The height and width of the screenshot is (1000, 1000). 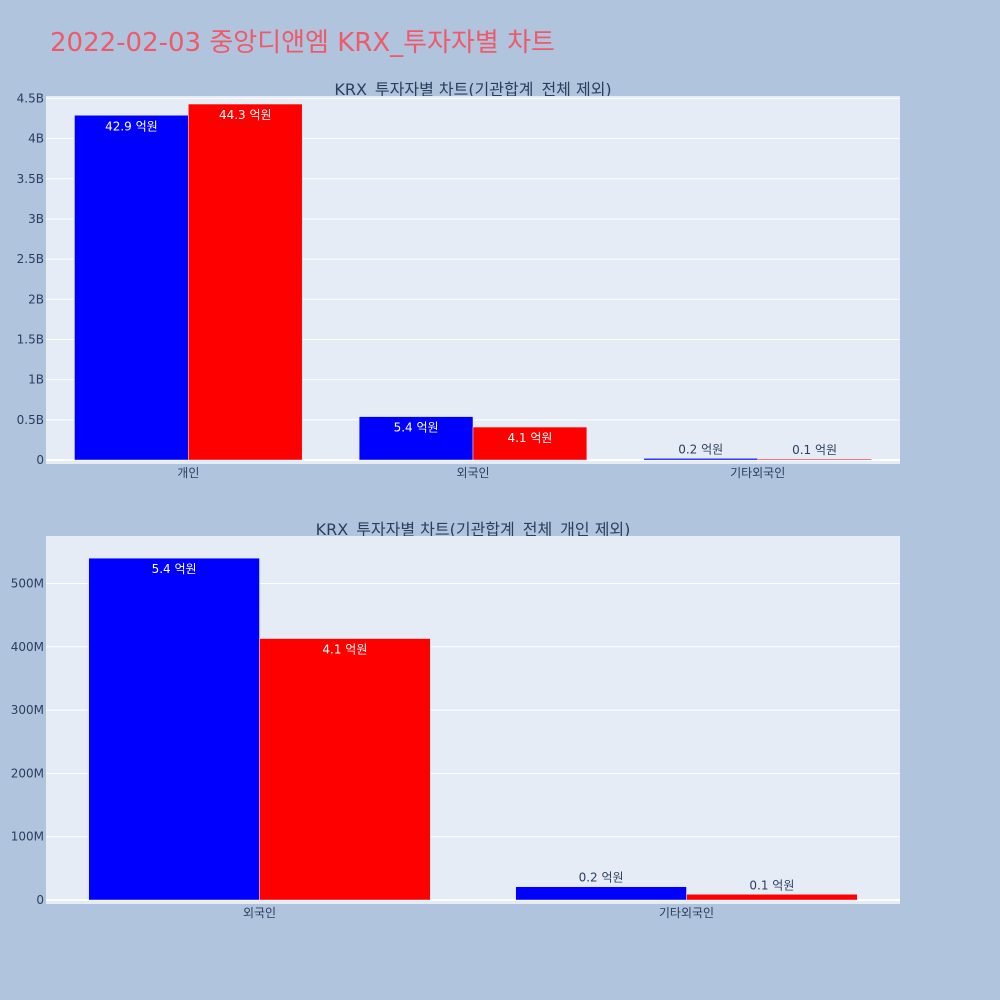 I want to click on y-tick-label: 4B, so click(x=36, y=139).